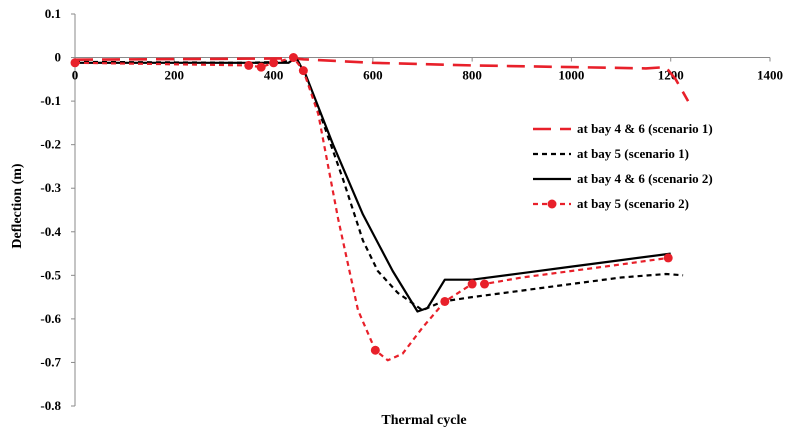 The height and width of the screenshot is (432, 791). I want to click on x-tick-label: 800, so click(472, 75).